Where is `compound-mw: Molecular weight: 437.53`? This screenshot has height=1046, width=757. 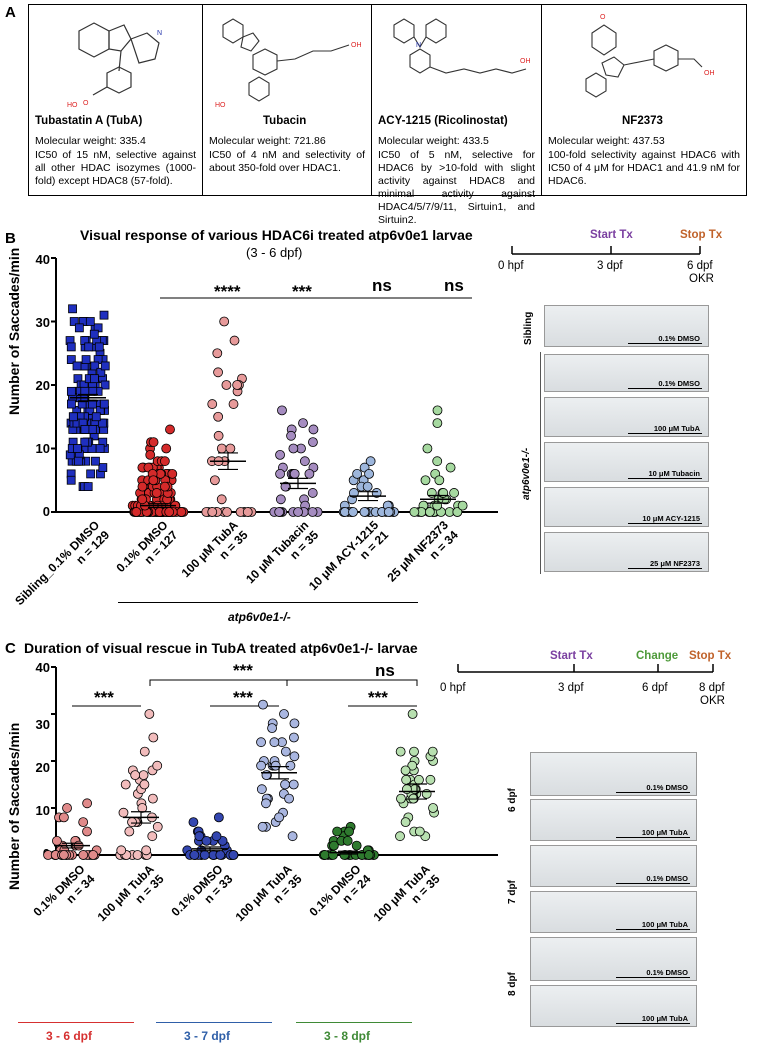
compound-mw: Molecular weight: 437.53 is located at coordinates (606, 141).